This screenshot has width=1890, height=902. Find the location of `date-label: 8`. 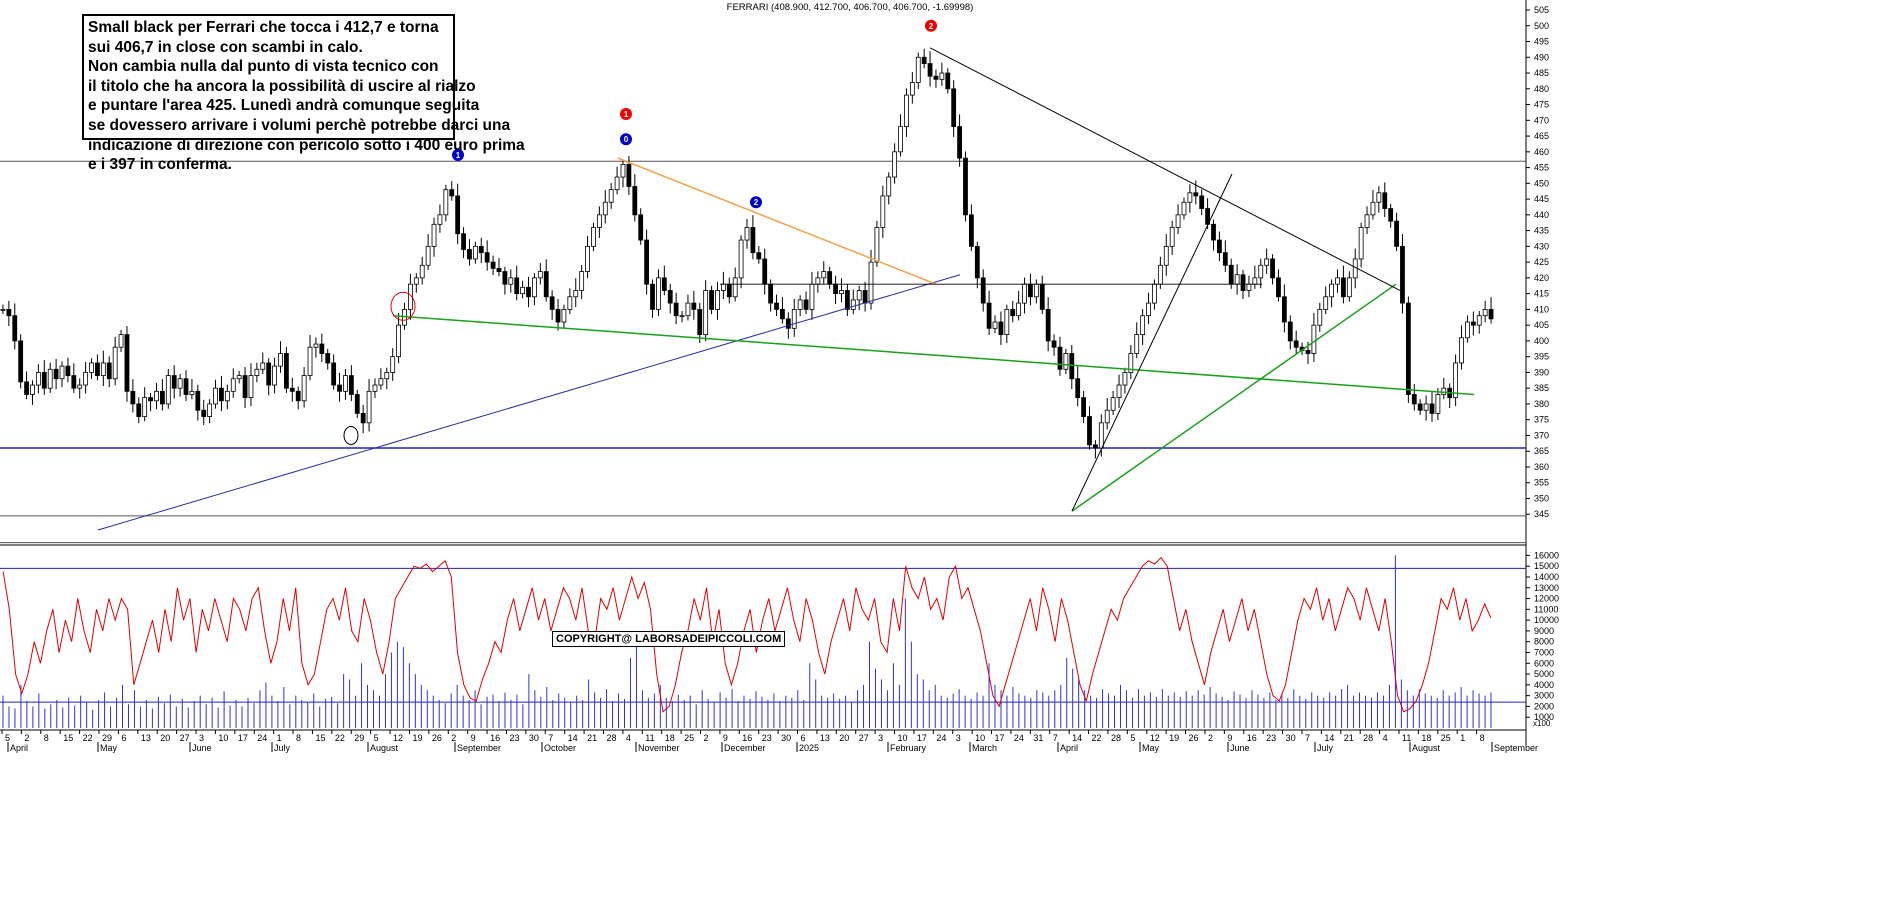

date-label: 8 is located at coordinates (298, 738).